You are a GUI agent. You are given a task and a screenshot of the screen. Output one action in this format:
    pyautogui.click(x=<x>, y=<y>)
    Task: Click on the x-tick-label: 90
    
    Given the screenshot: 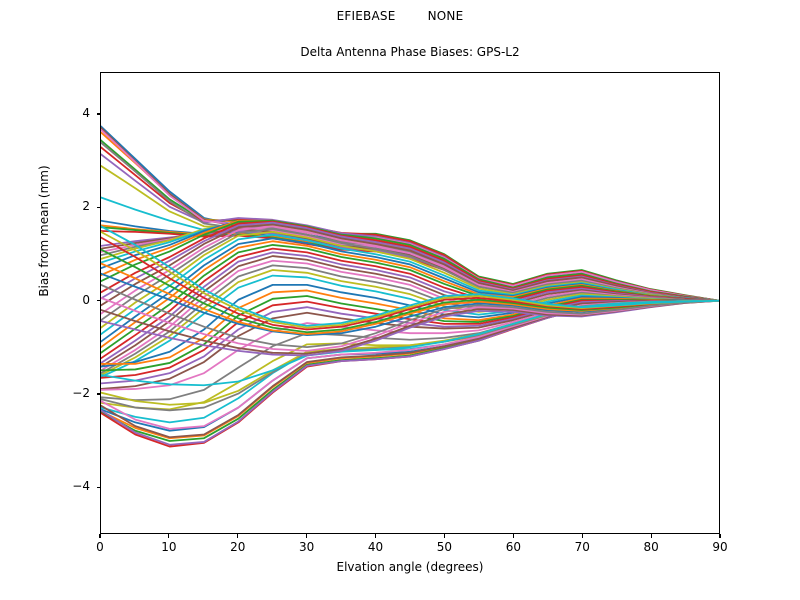 What is the action you would take?
    pyautogui.click(x=720, y=547)
    